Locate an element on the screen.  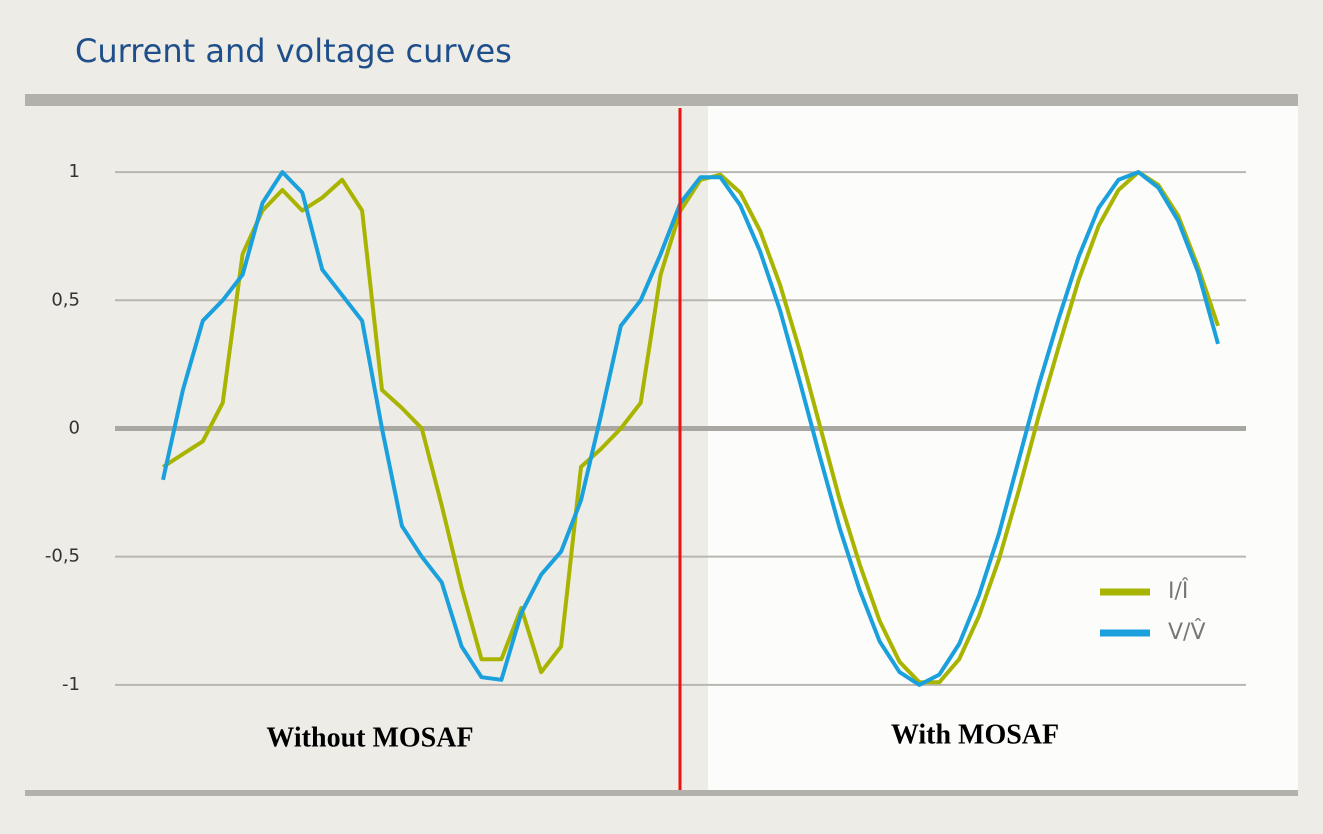
header-bar is located at coordinates (661, 100).